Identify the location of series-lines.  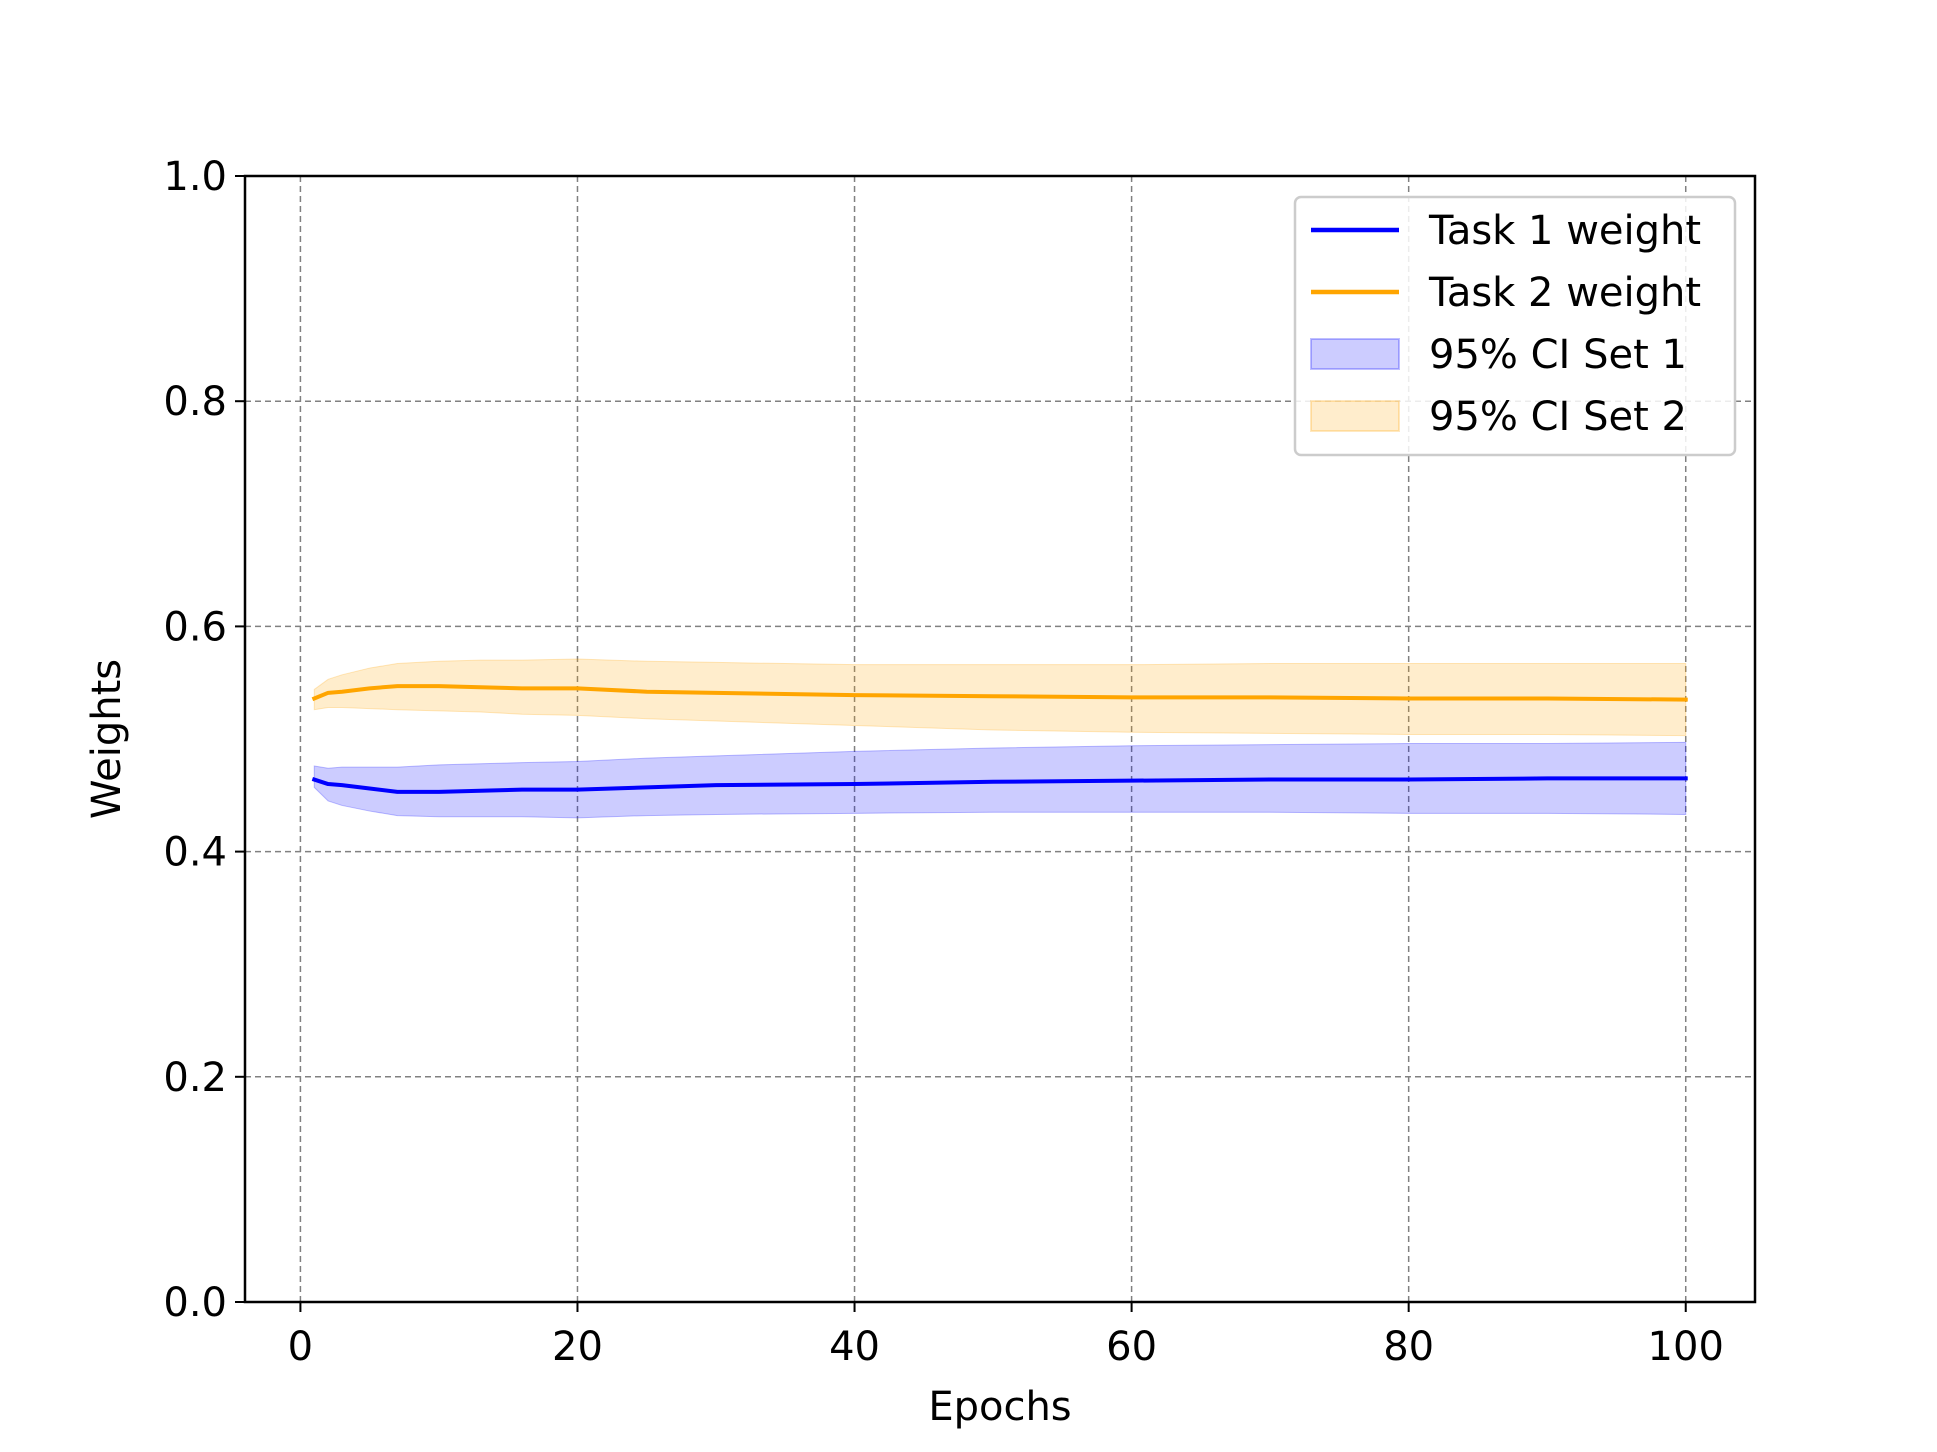
(999, 739).